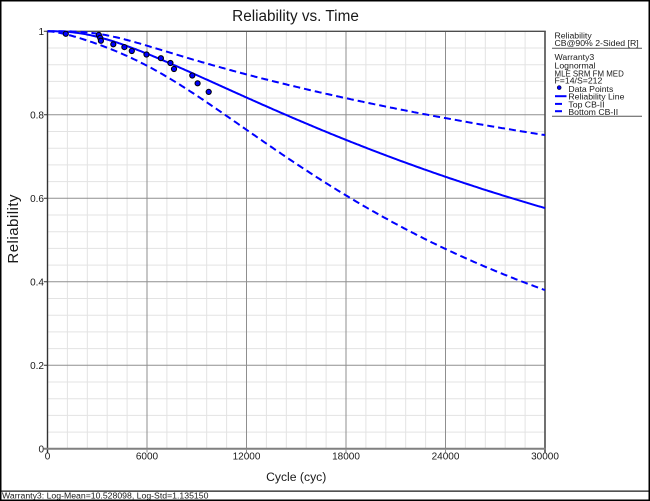  Describe the element at coordinates (346, 457) in the screenshot. I see `svg-text: 18000` at that location.